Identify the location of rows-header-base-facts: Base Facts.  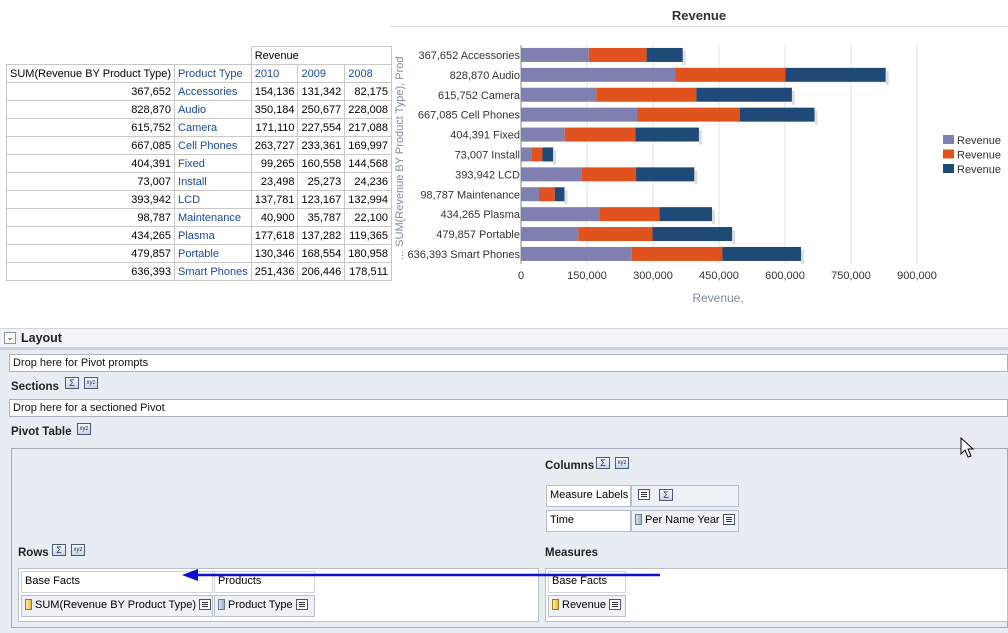
(117, 582).